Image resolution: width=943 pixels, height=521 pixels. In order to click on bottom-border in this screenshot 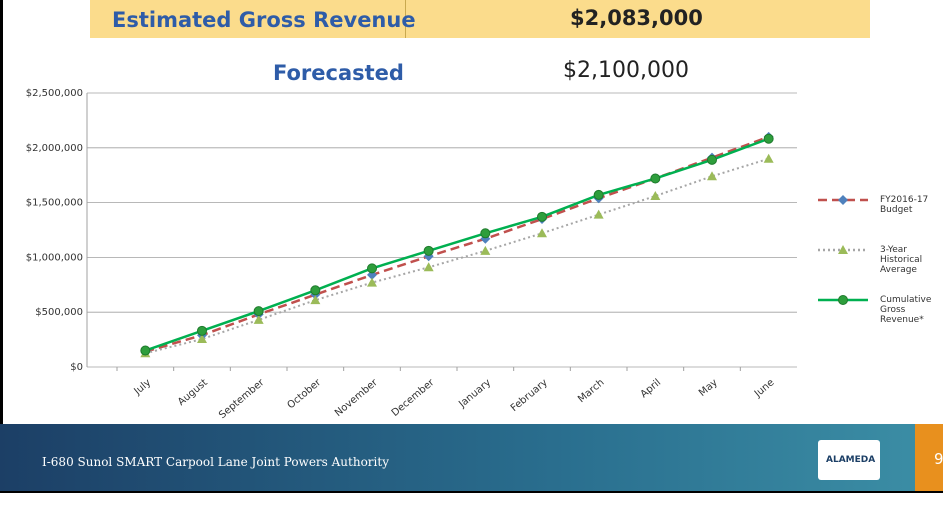, I will do `click(471, 492)`.